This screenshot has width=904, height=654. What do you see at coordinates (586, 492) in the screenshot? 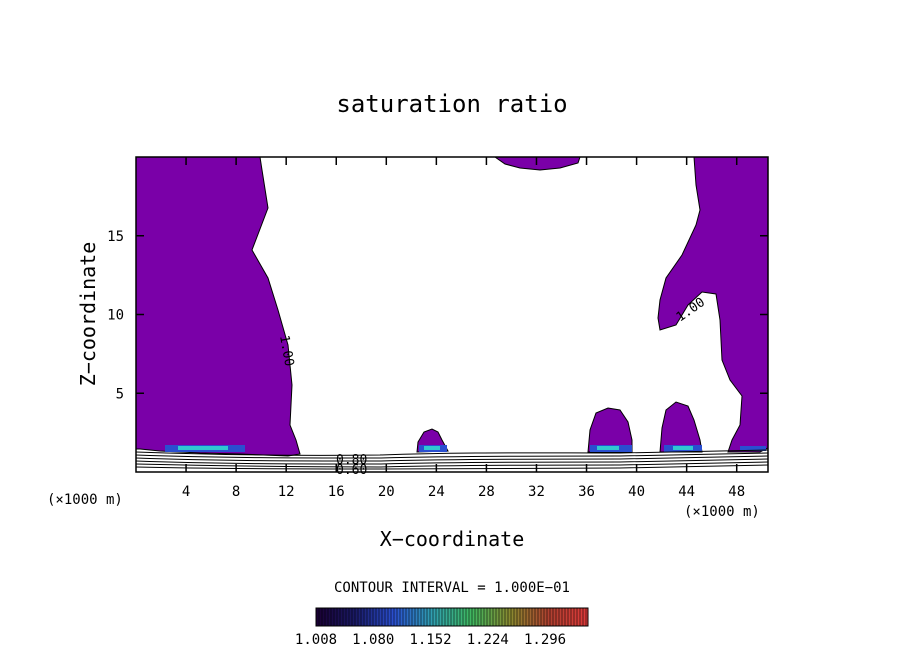
I see `x-tick-label: 36` at bounding box center [586, 492].